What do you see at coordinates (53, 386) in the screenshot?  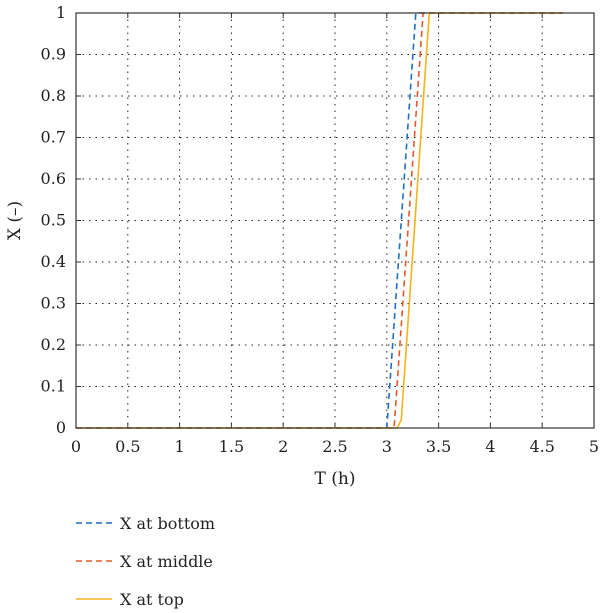 I see `y-tick-label: 0.1` at bounding box center [53, 386].